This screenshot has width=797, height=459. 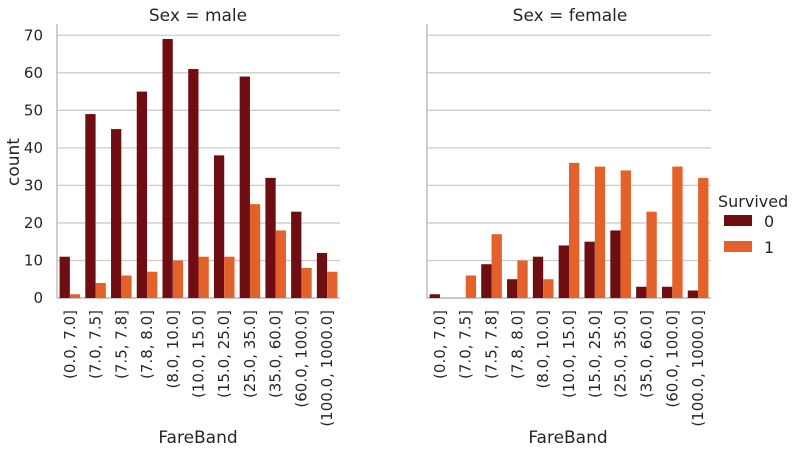 I want to click on y-tick-label: 70, so click(x=33, y=35).